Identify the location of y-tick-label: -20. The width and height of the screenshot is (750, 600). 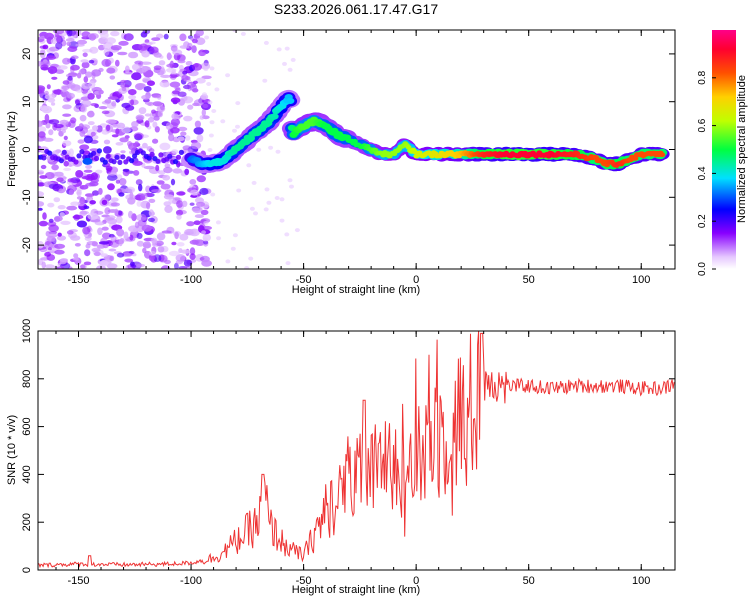
(27, 245).